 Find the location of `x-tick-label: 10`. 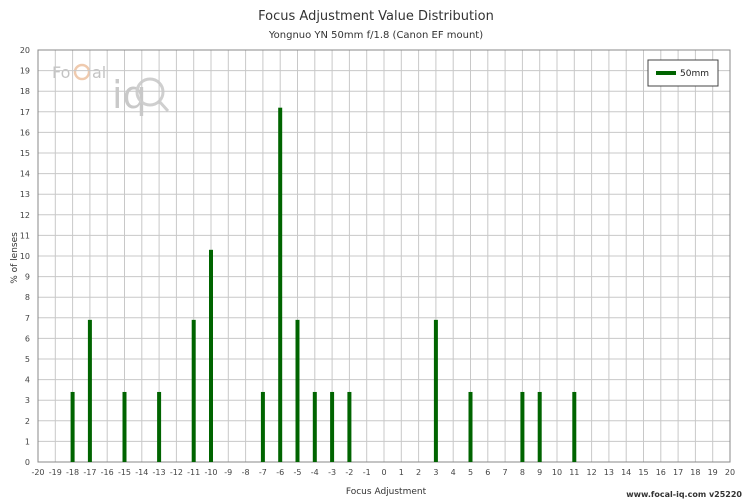

x-tick-label: 10 is located at coordinates (557, 472).